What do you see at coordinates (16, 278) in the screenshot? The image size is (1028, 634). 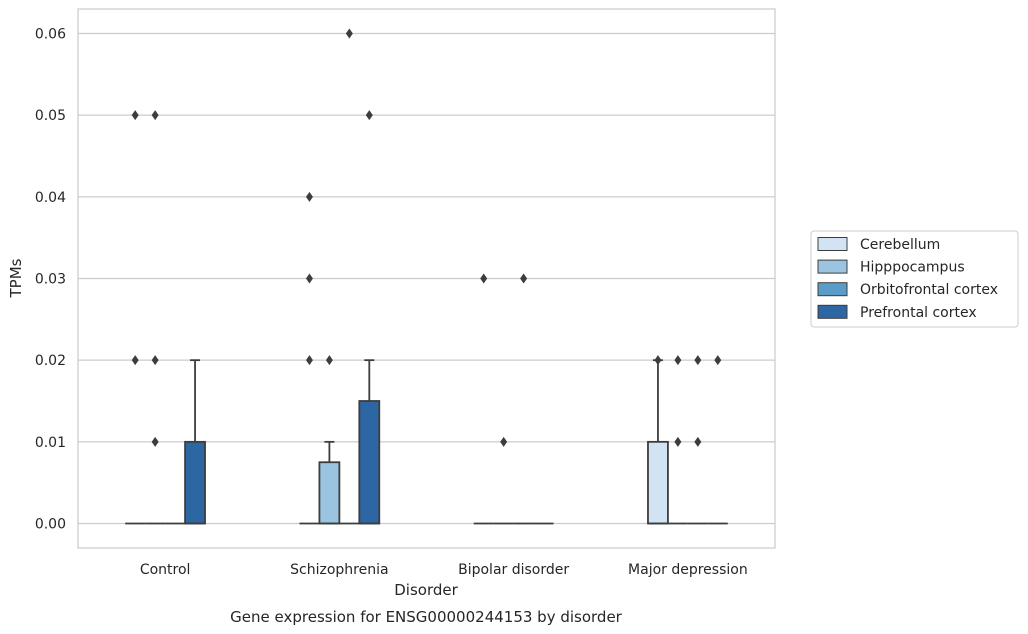 I see `y-axis-title: TPMs` at bounding box center [16, 278].